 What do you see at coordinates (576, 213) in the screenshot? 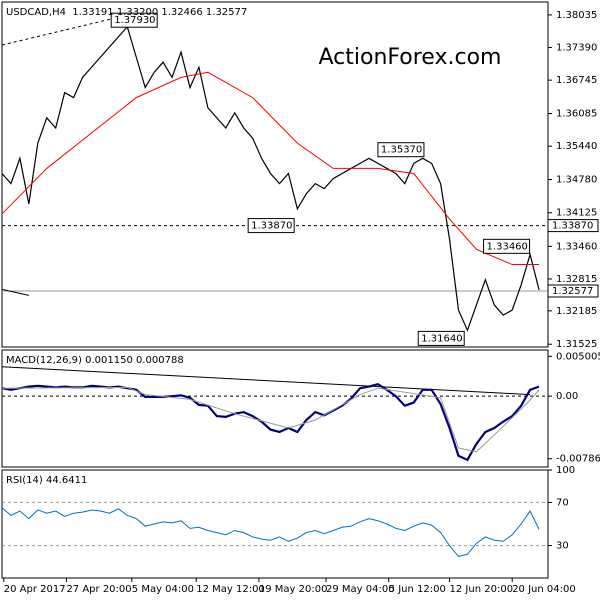
I see `y-tick-label: 1.34125` at bounding box center [576, 213].